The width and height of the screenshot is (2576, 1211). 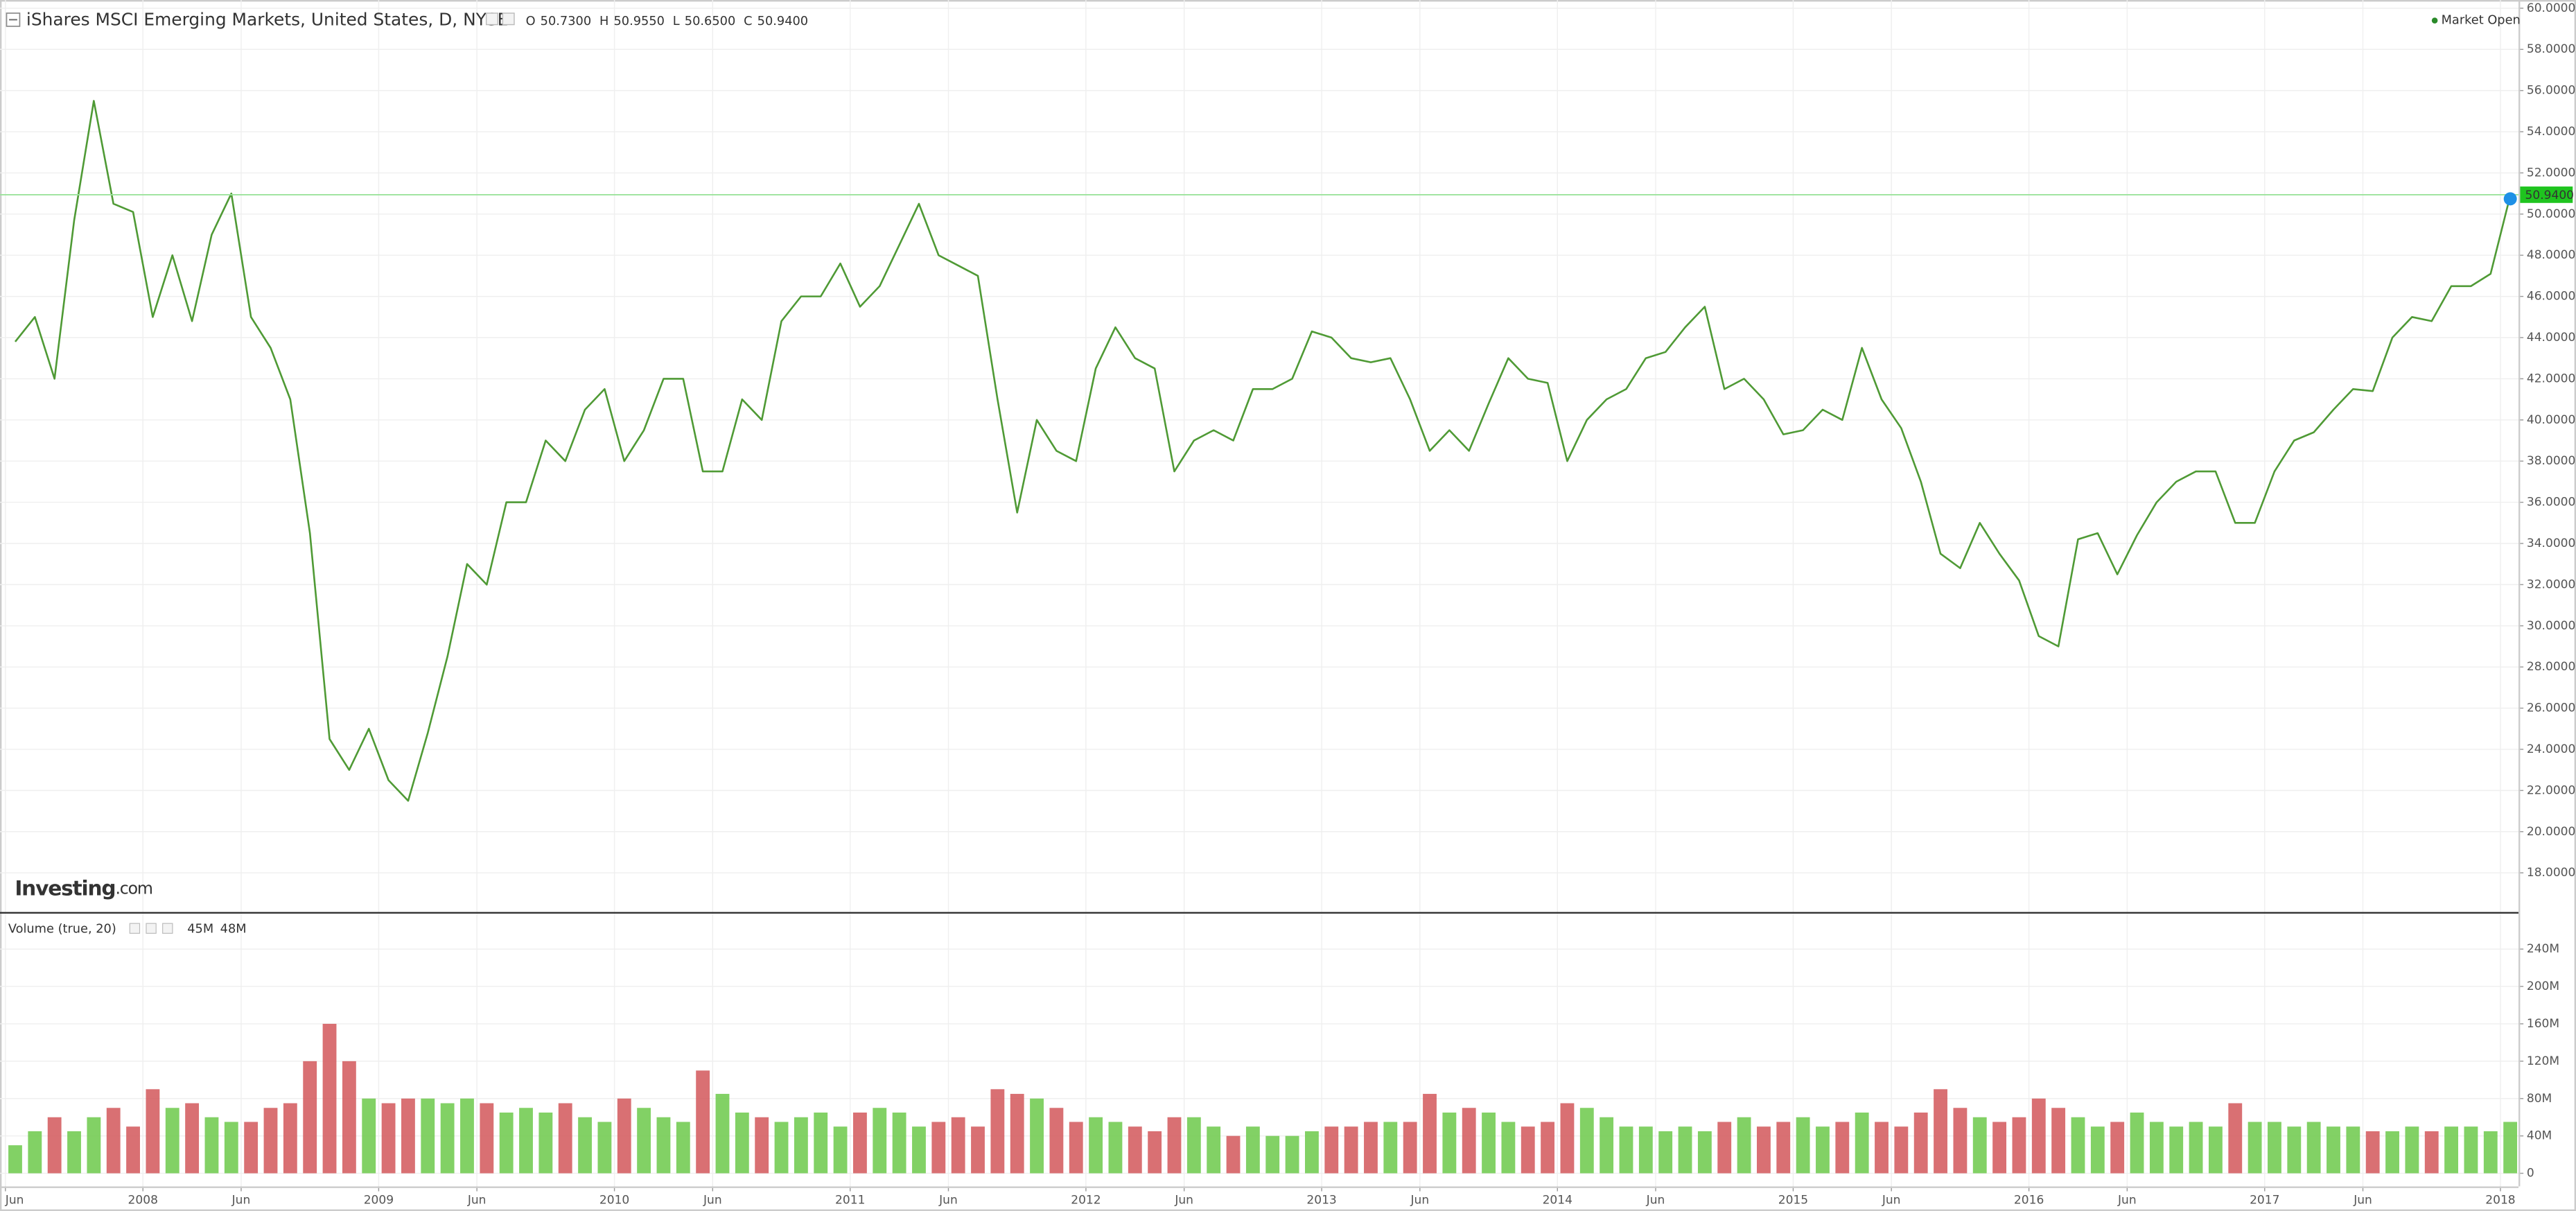 I want to click on y-tick-label: 56.0000, so click(x=2551, y=91).